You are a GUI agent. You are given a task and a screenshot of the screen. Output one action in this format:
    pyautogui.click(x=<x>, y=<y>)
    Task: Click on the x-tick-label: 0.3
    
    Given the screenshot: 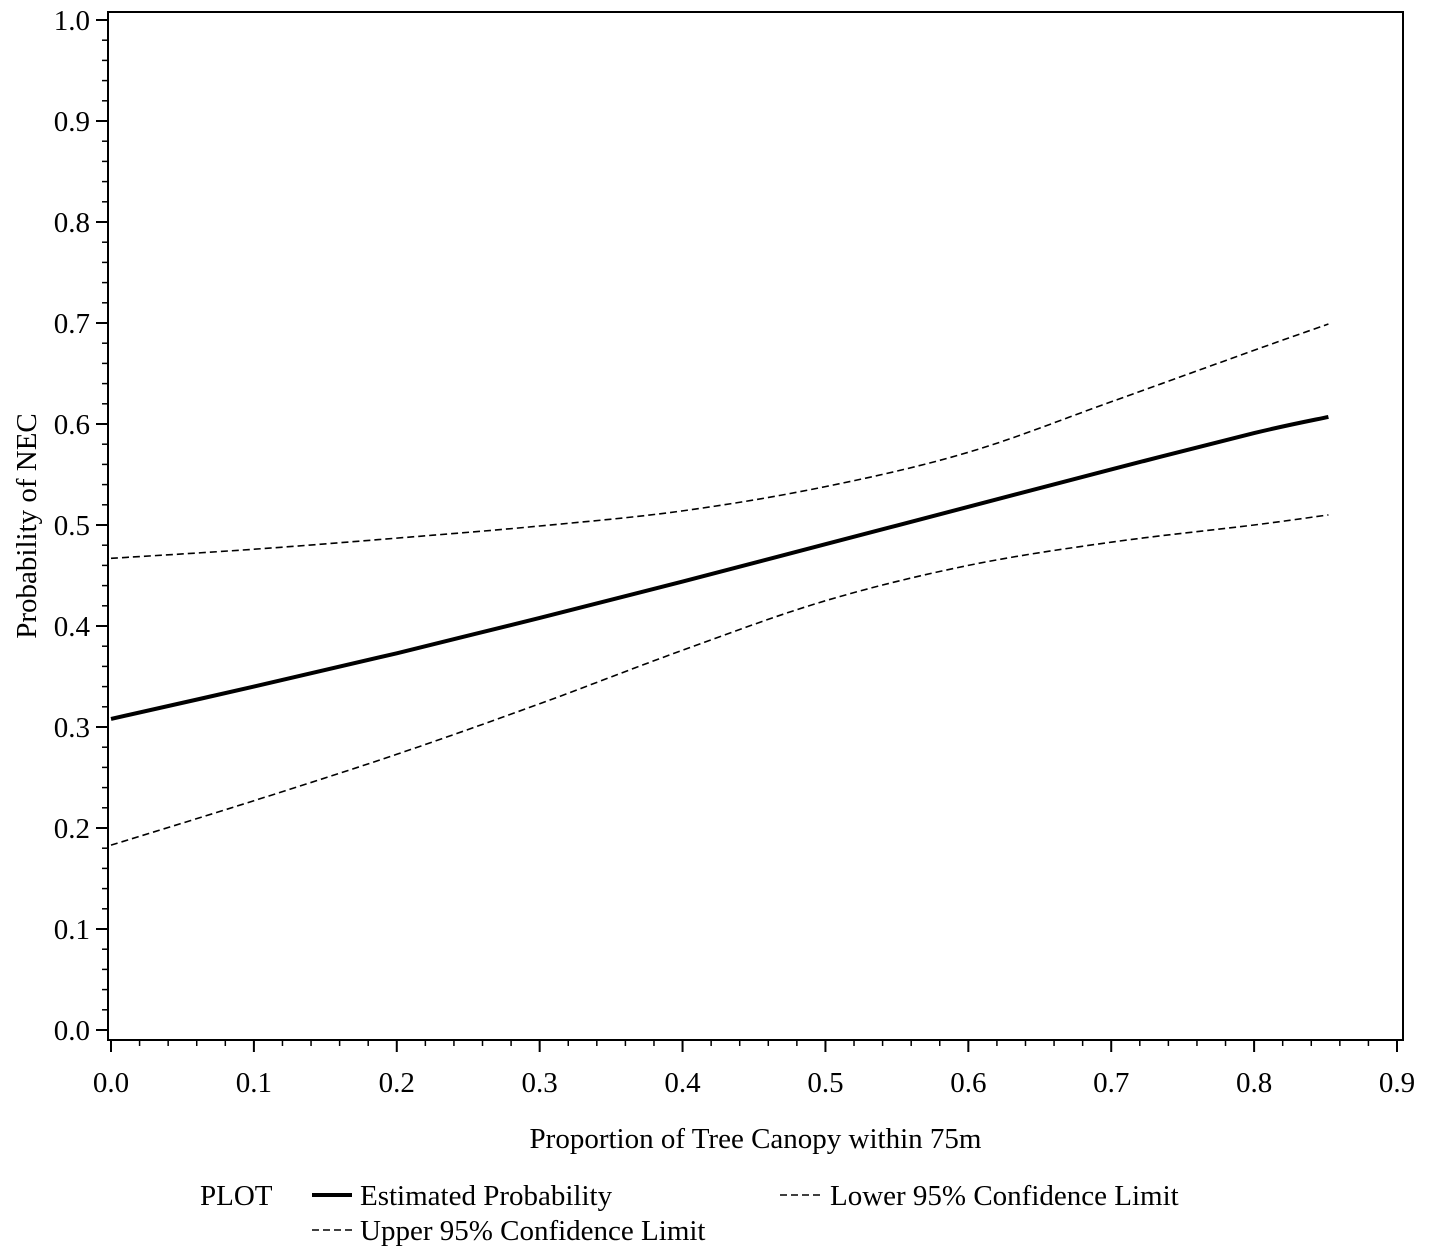 What is the action you would take?
    pyautogui.click(x=540, y=1083)
    